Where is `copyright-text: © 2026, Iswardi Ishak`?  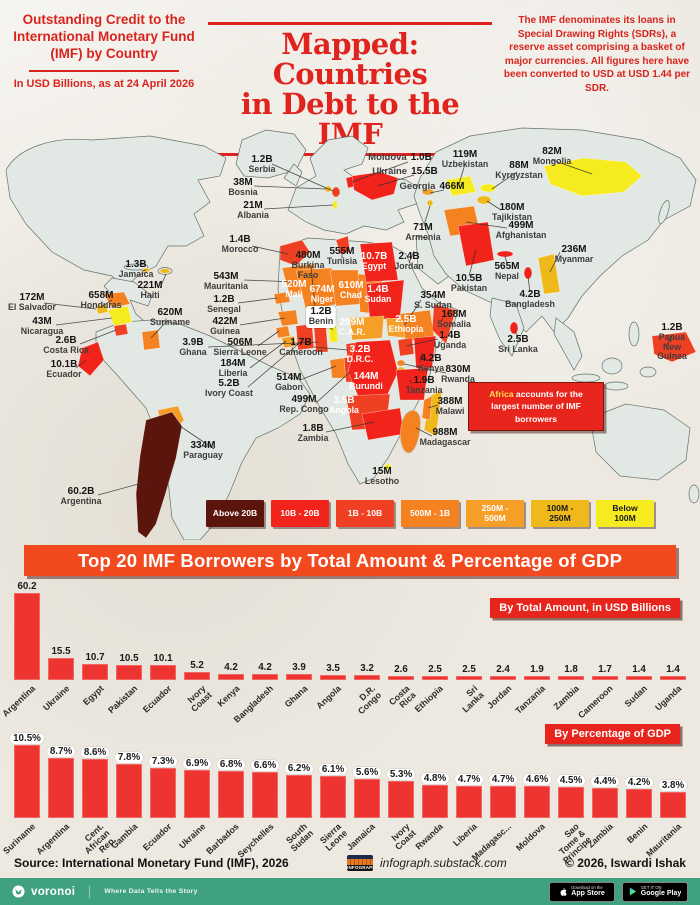
copyright-text: © 2026, Iswardi Ishak is located at coordinates (625, 863).